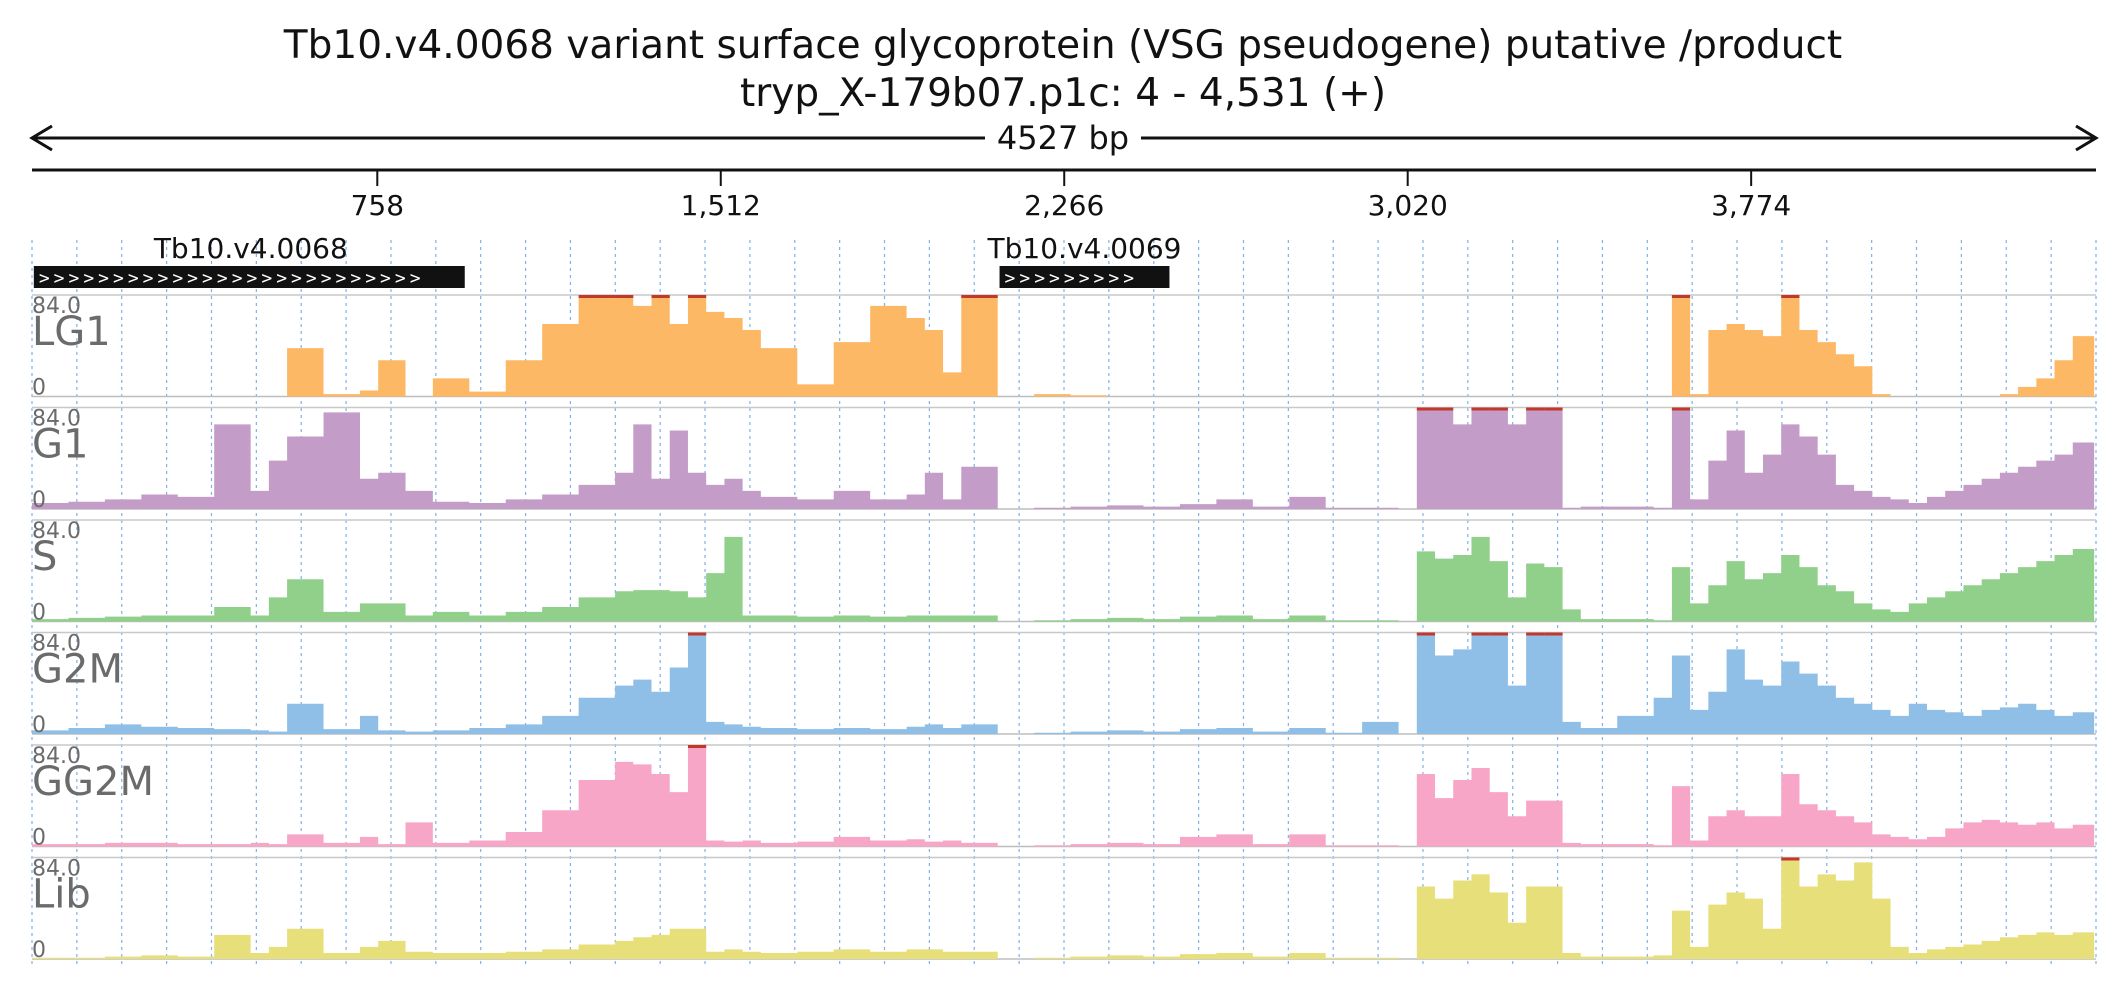 The width and height of the screenshot is (2126, 1000). I want to click on strand-chevrons: >>>>>>>>>, so click(1072, 278).